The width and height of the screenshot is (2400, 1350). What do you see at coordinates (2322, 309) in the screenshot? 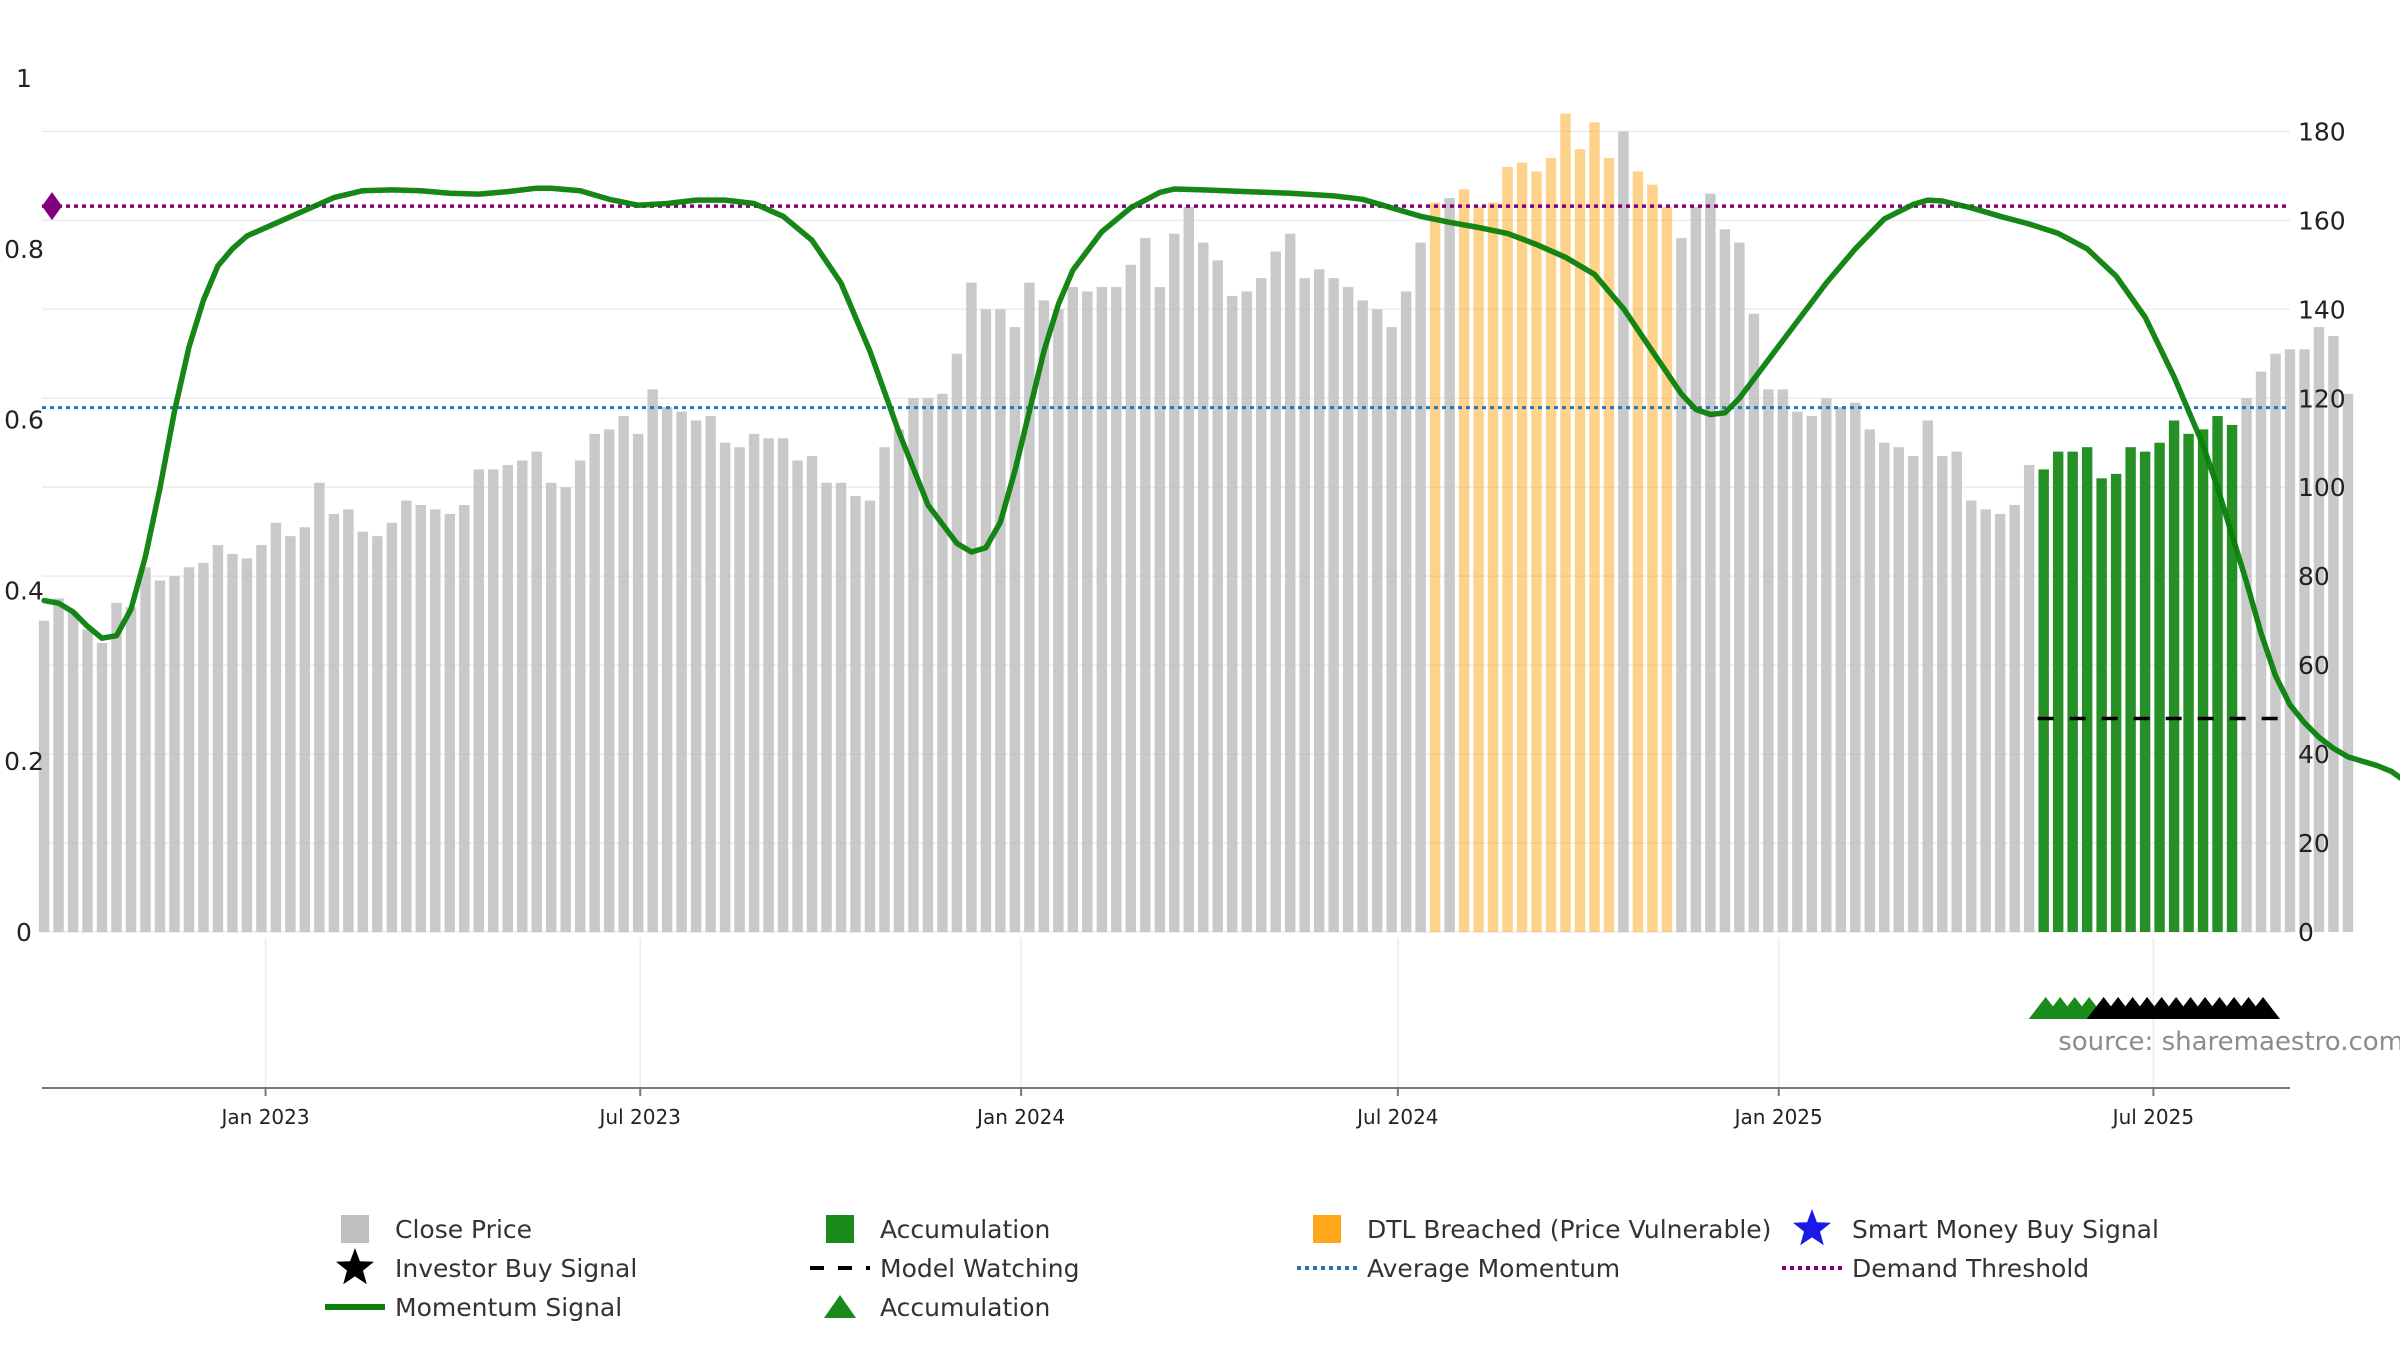
I see `right-axis-tick-label: 140` at bounding box center [2322, 309].